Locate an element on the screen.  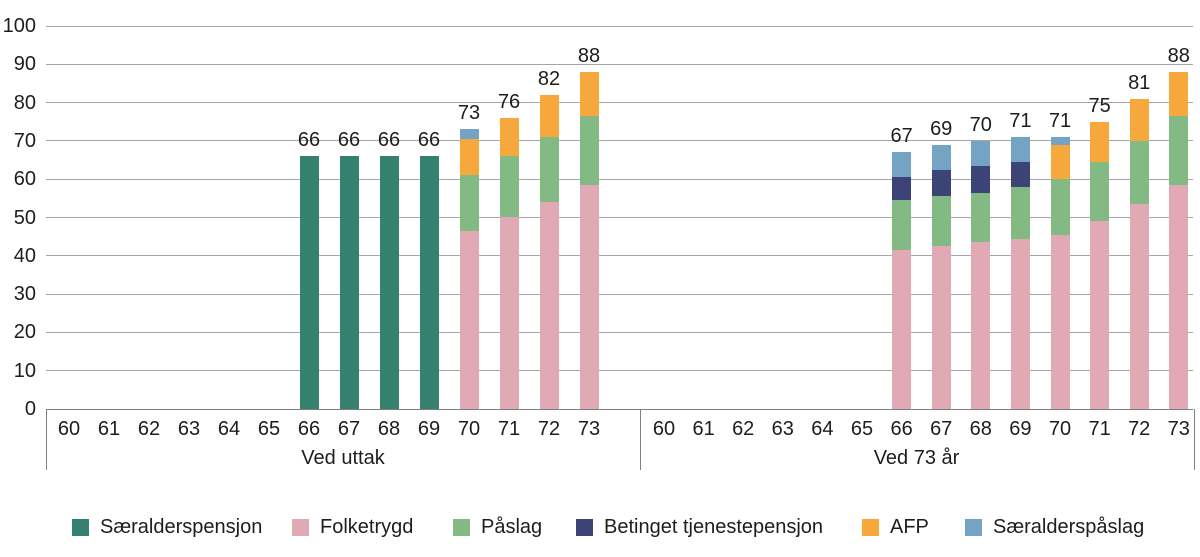
legend-label: AFP is located at coordinates (909, 527).